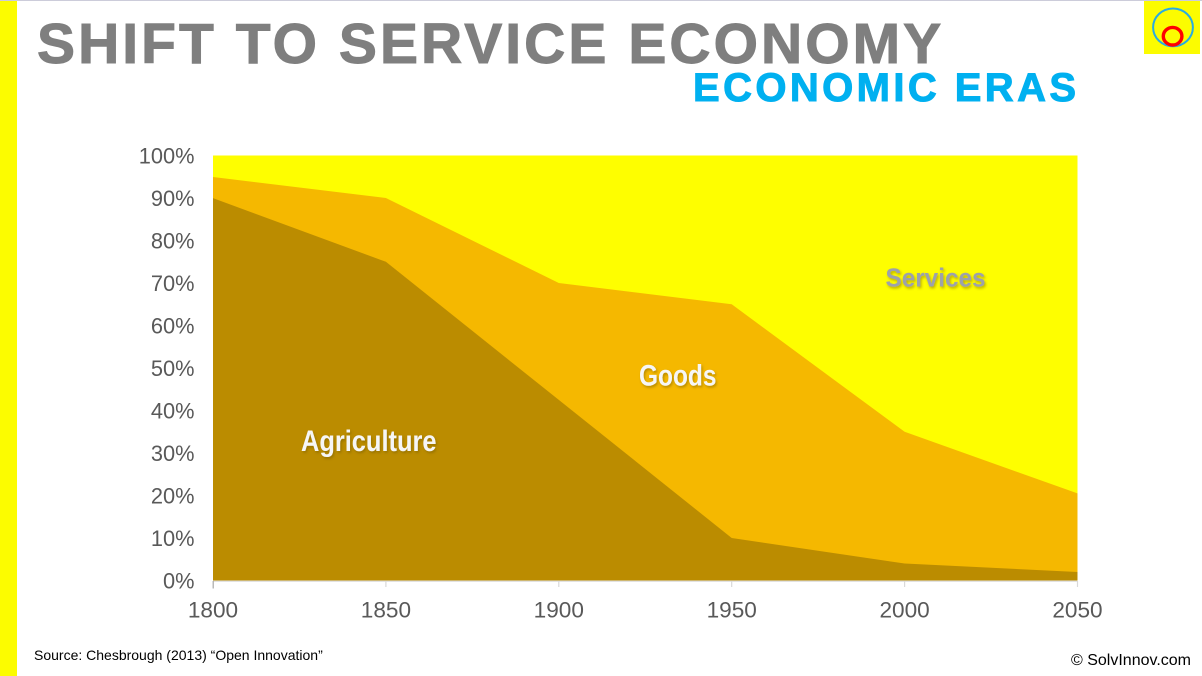 The width and height of the screenshot is (1202, 676). What do you see at coordinates (173, 368) in the screenshot?
I see `svg-text: 50%` at bounding box center [173, 368].